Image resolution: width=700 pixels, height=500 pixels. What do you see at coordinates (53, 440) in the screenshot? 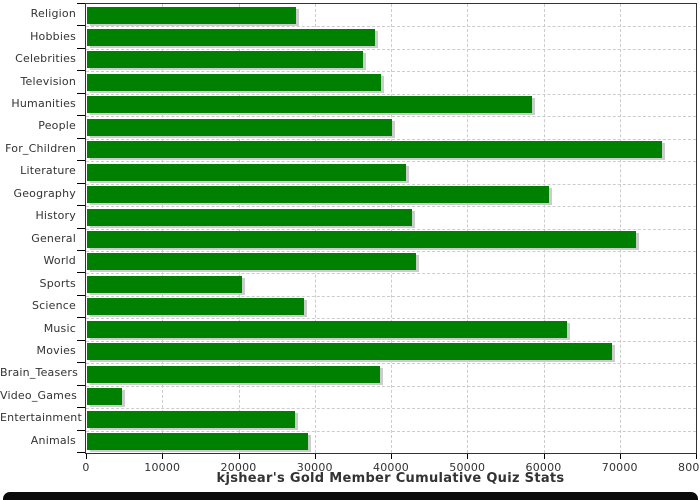
I see `y-axis-label: Animals` at bounding box center [53, 440].